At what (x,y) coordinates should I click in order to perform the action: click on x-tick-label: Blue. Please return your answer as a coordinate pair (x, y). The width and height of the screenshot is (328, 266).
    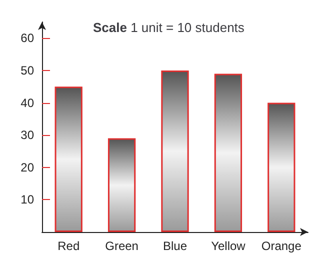
    Looking at the image, I should click on (175, 246).